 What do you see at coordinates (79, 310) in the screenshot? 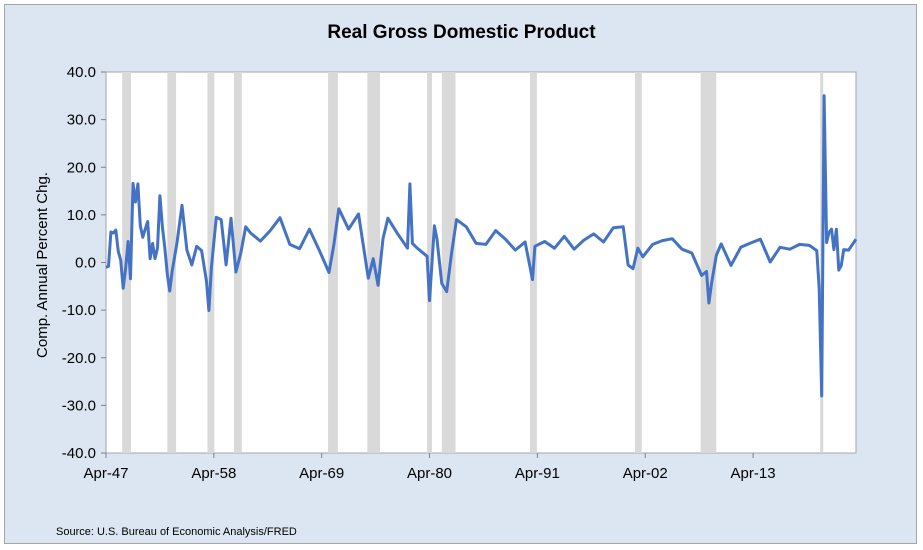
I see `y-tick-label: -10.0` at bounding box center [79, 310].